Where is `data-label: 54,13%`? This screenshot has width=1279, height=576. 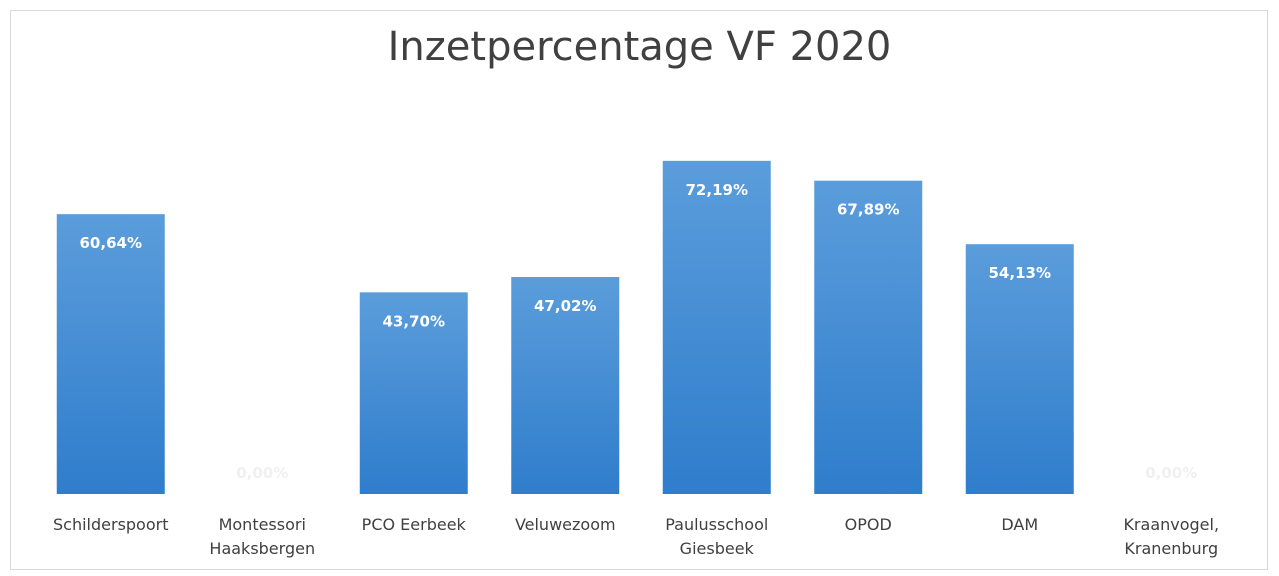 data-label: 54,13% is located at coordinates (1020, 273).